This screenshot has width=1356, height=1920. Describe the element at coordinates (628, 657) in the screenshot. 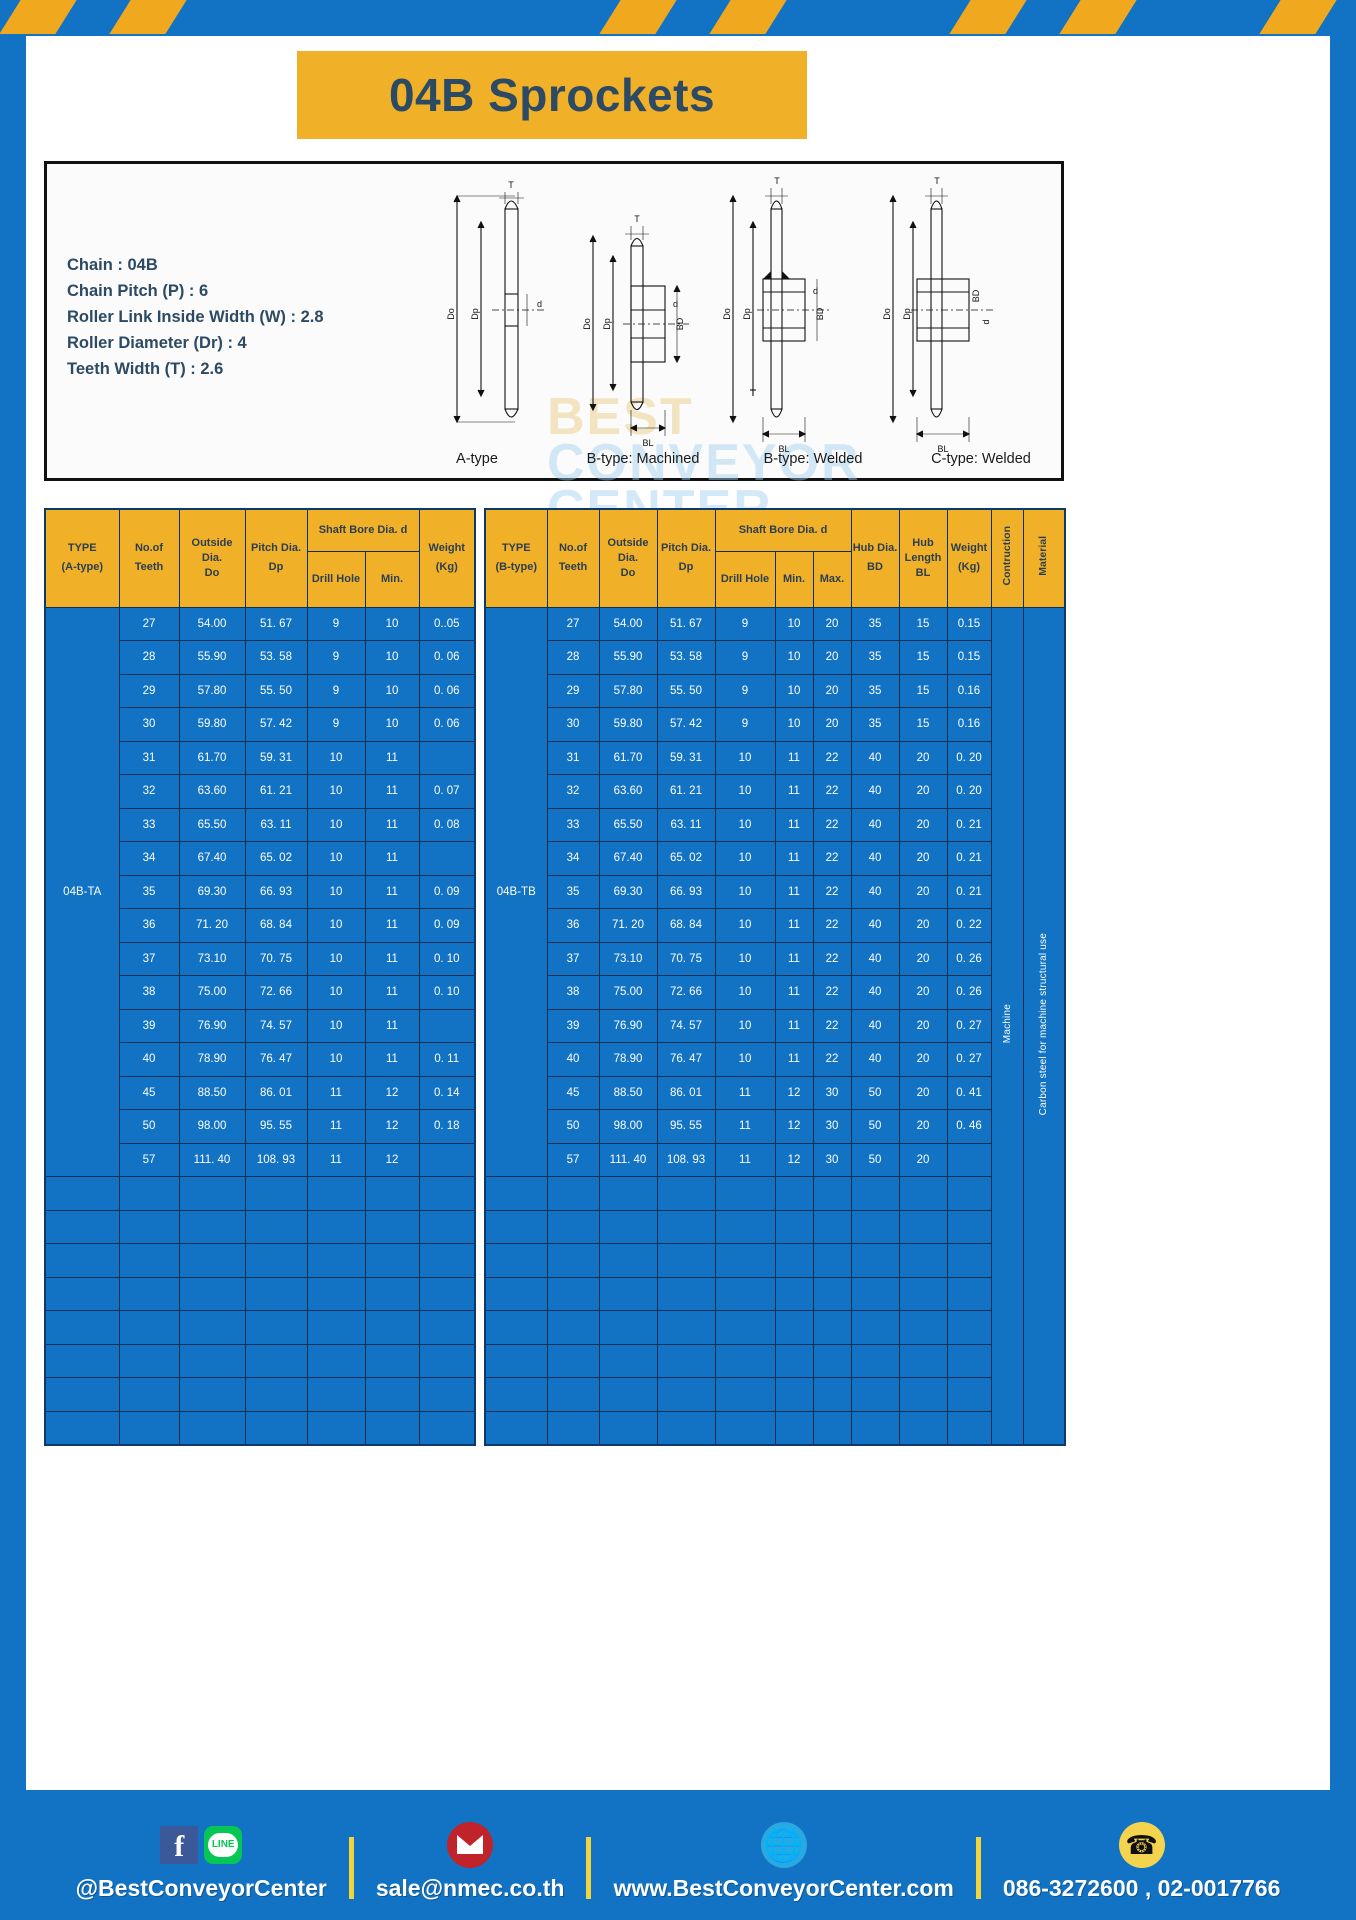

I see `cell-outside-dia: 55.90` at that location.